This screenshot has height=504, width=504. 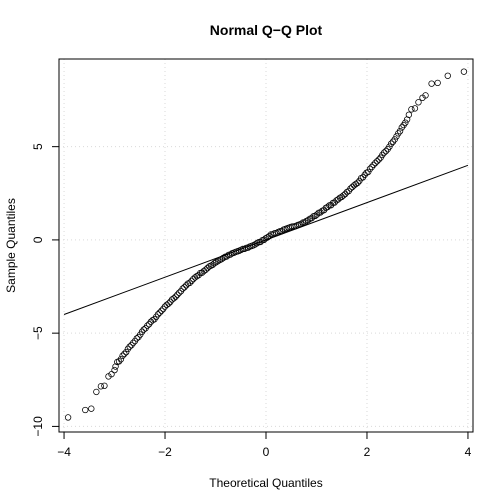 I want to click on y-tick-label: 0, so click(x=38, y=239).